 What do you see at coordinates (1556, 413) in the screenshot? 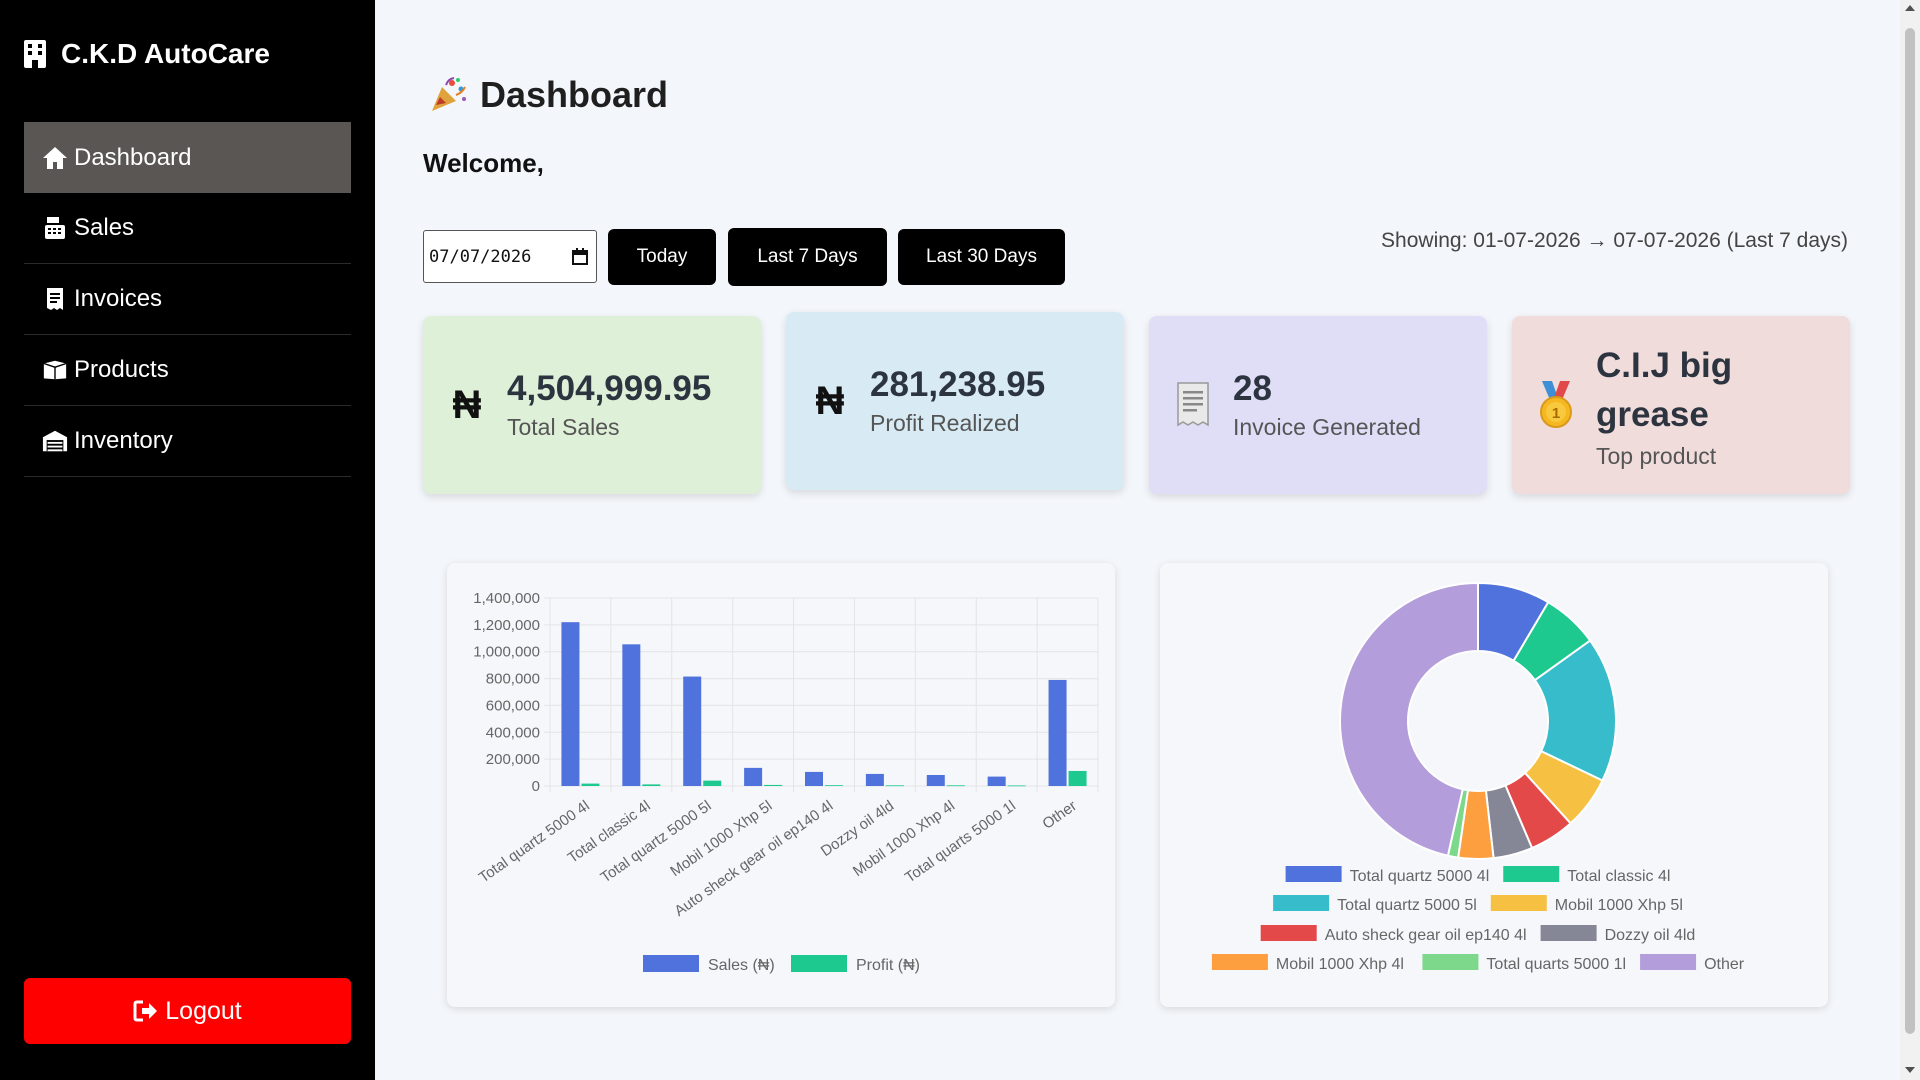
I see `svg-text: 1` at bounding box center [1556, 413].